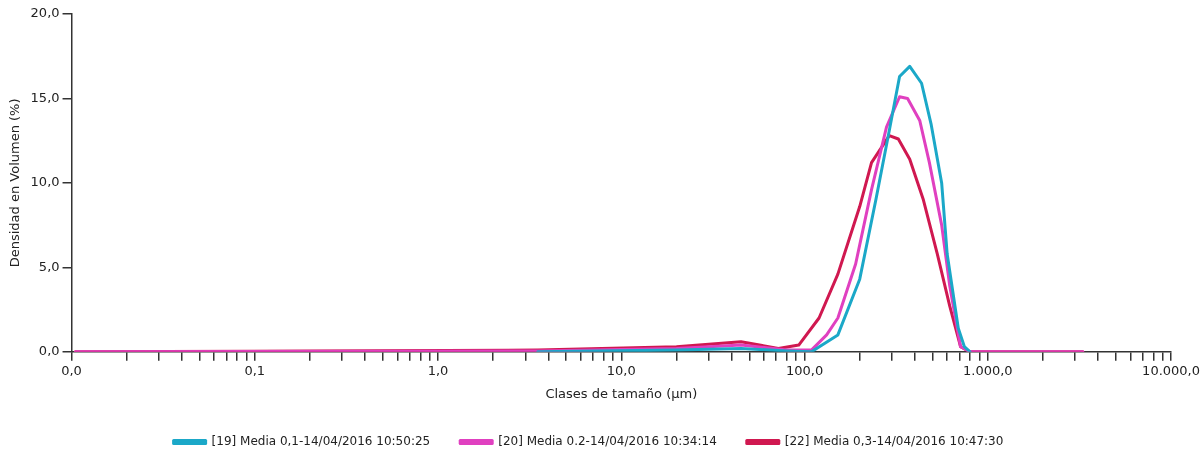 This screenshot has width=1203, height=464. What do you see at coordinates (49, 351) in the screenshot?
I see `y-tick-label: 0,0` at bounding box center [49, 351].